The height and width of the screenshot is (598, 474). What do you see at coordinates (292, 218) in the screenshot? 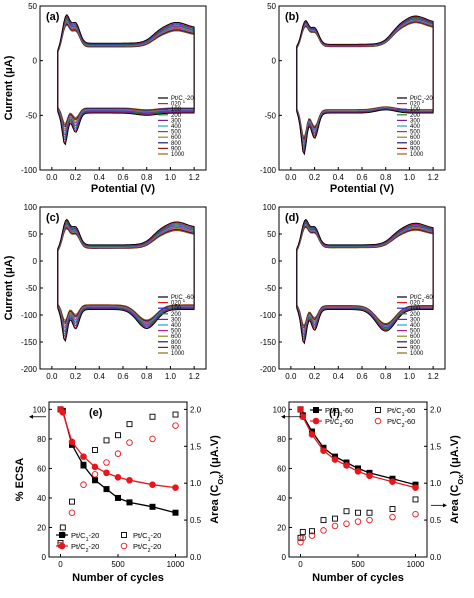
I see `panel-label: (d)` at bounding box center [292, 218].